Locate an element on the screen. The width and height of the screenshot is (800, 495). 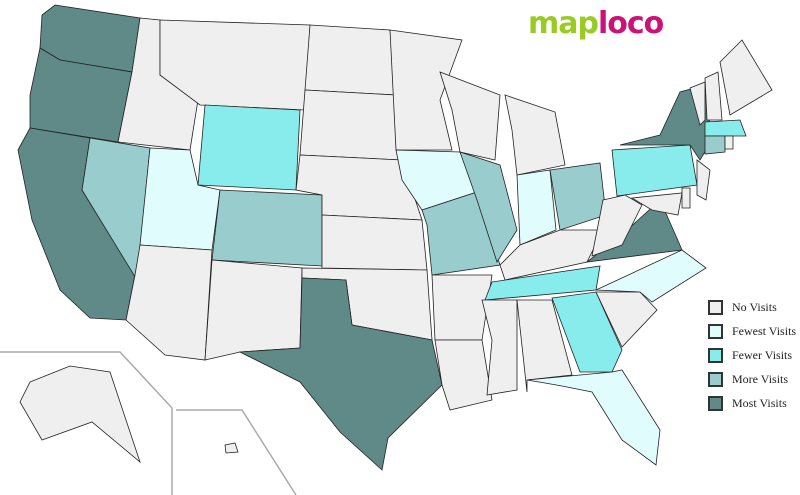
alaska-inset-border is located at coordinates (86, 423).